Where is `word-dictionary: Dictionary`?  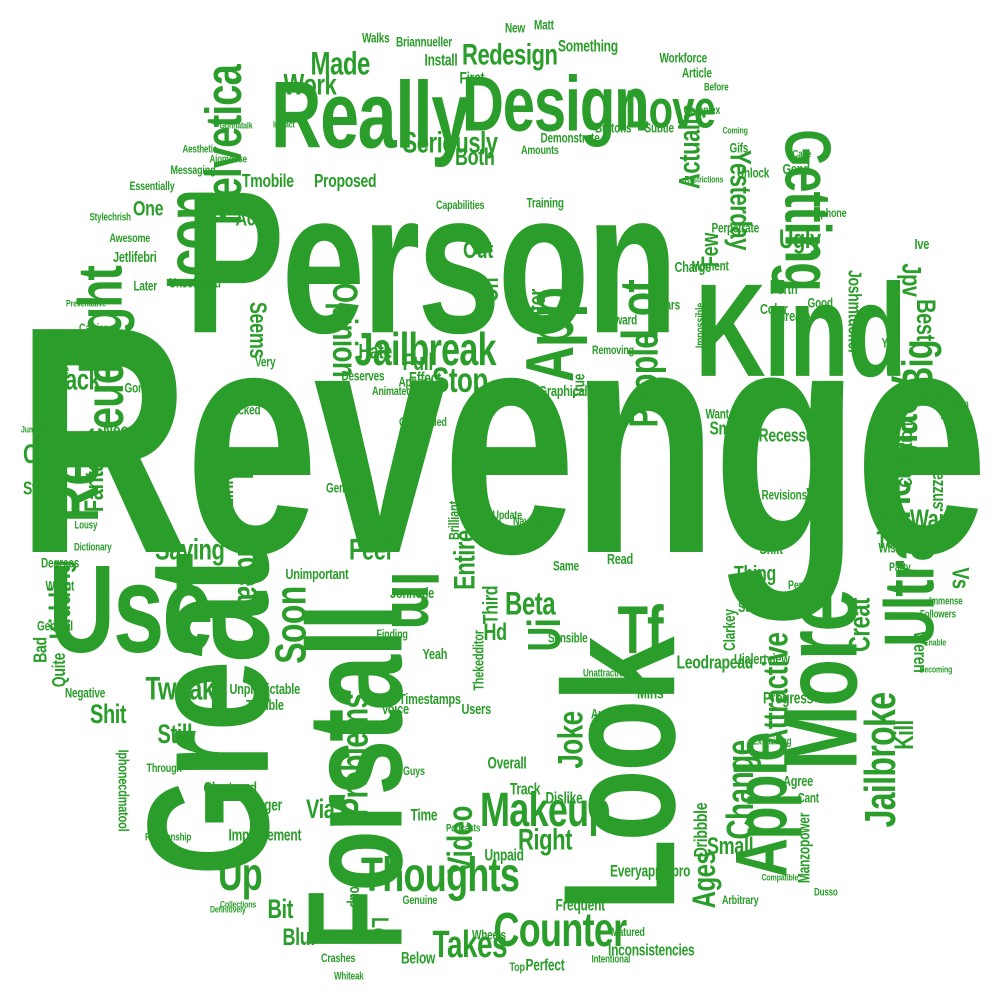 word-dictionary: Dictionary is located at coordinates (93, 547).